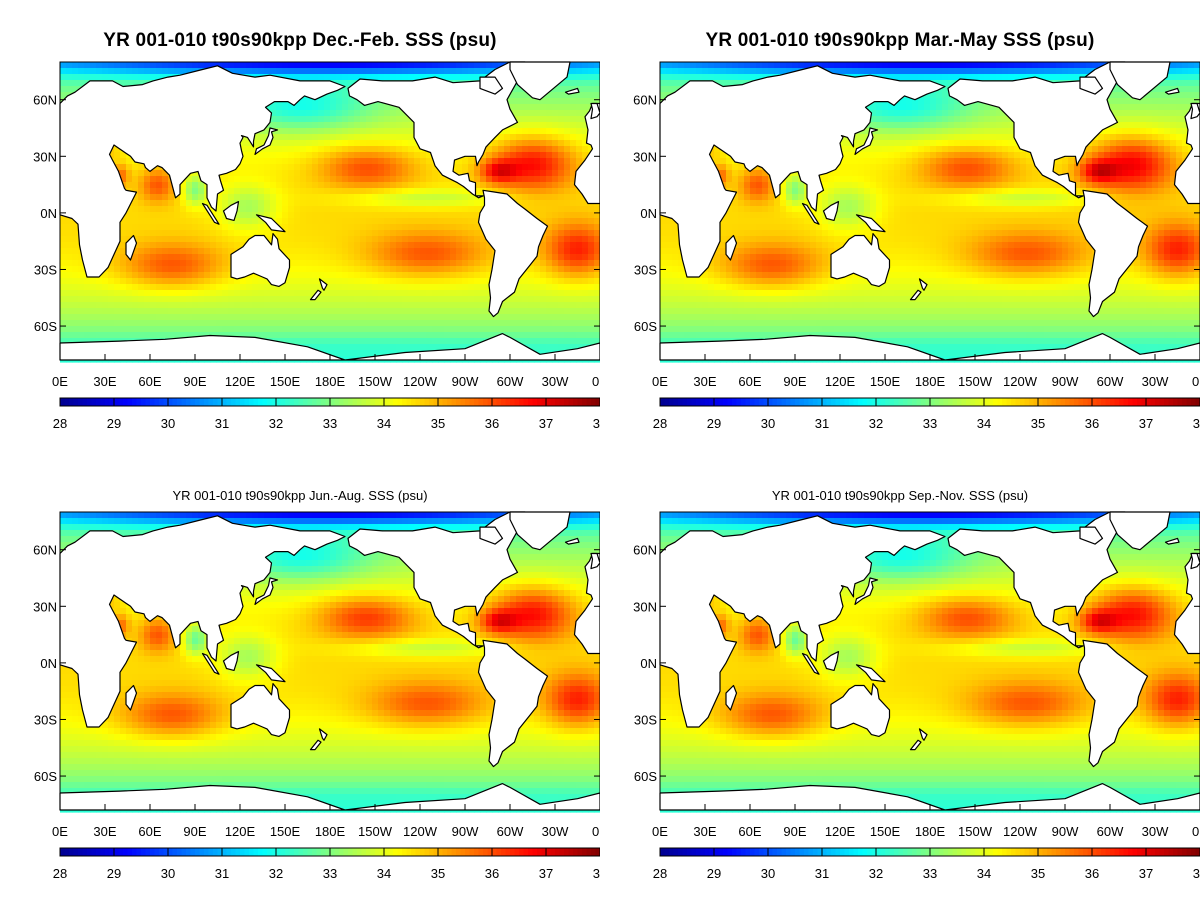 The image size is (1200, 900). What do you see at coordinates (900, 40) in the screenshot?
I see `chart-title: YR 001-010 t90s90kpp Mar.-May SSS (psu)` at bounding box center [900, 40].